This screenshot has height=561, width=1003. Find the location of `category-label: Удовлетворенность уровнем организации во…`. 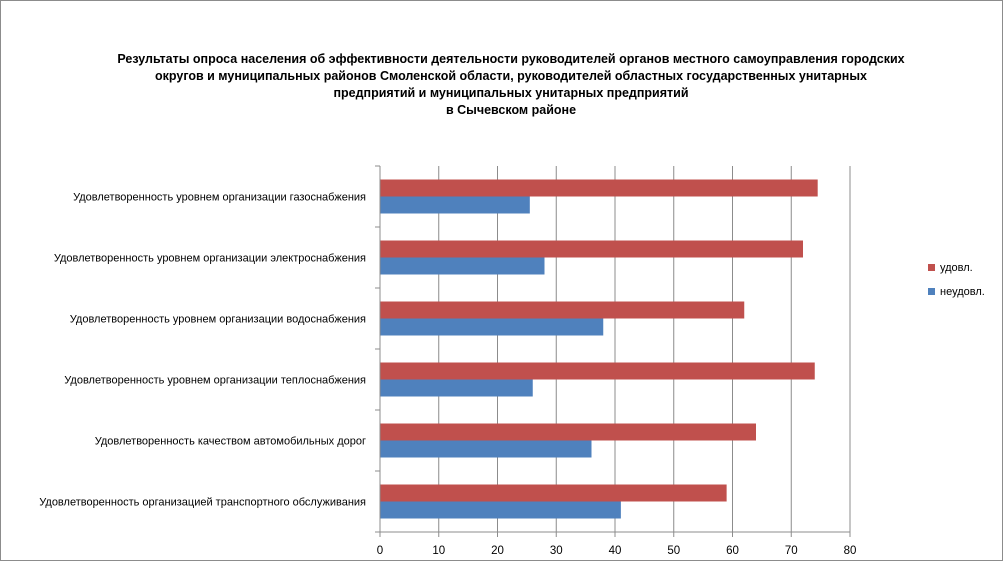

category-label: Удовлетворенность уровнем организации во… is located at coordinates (218, 320).